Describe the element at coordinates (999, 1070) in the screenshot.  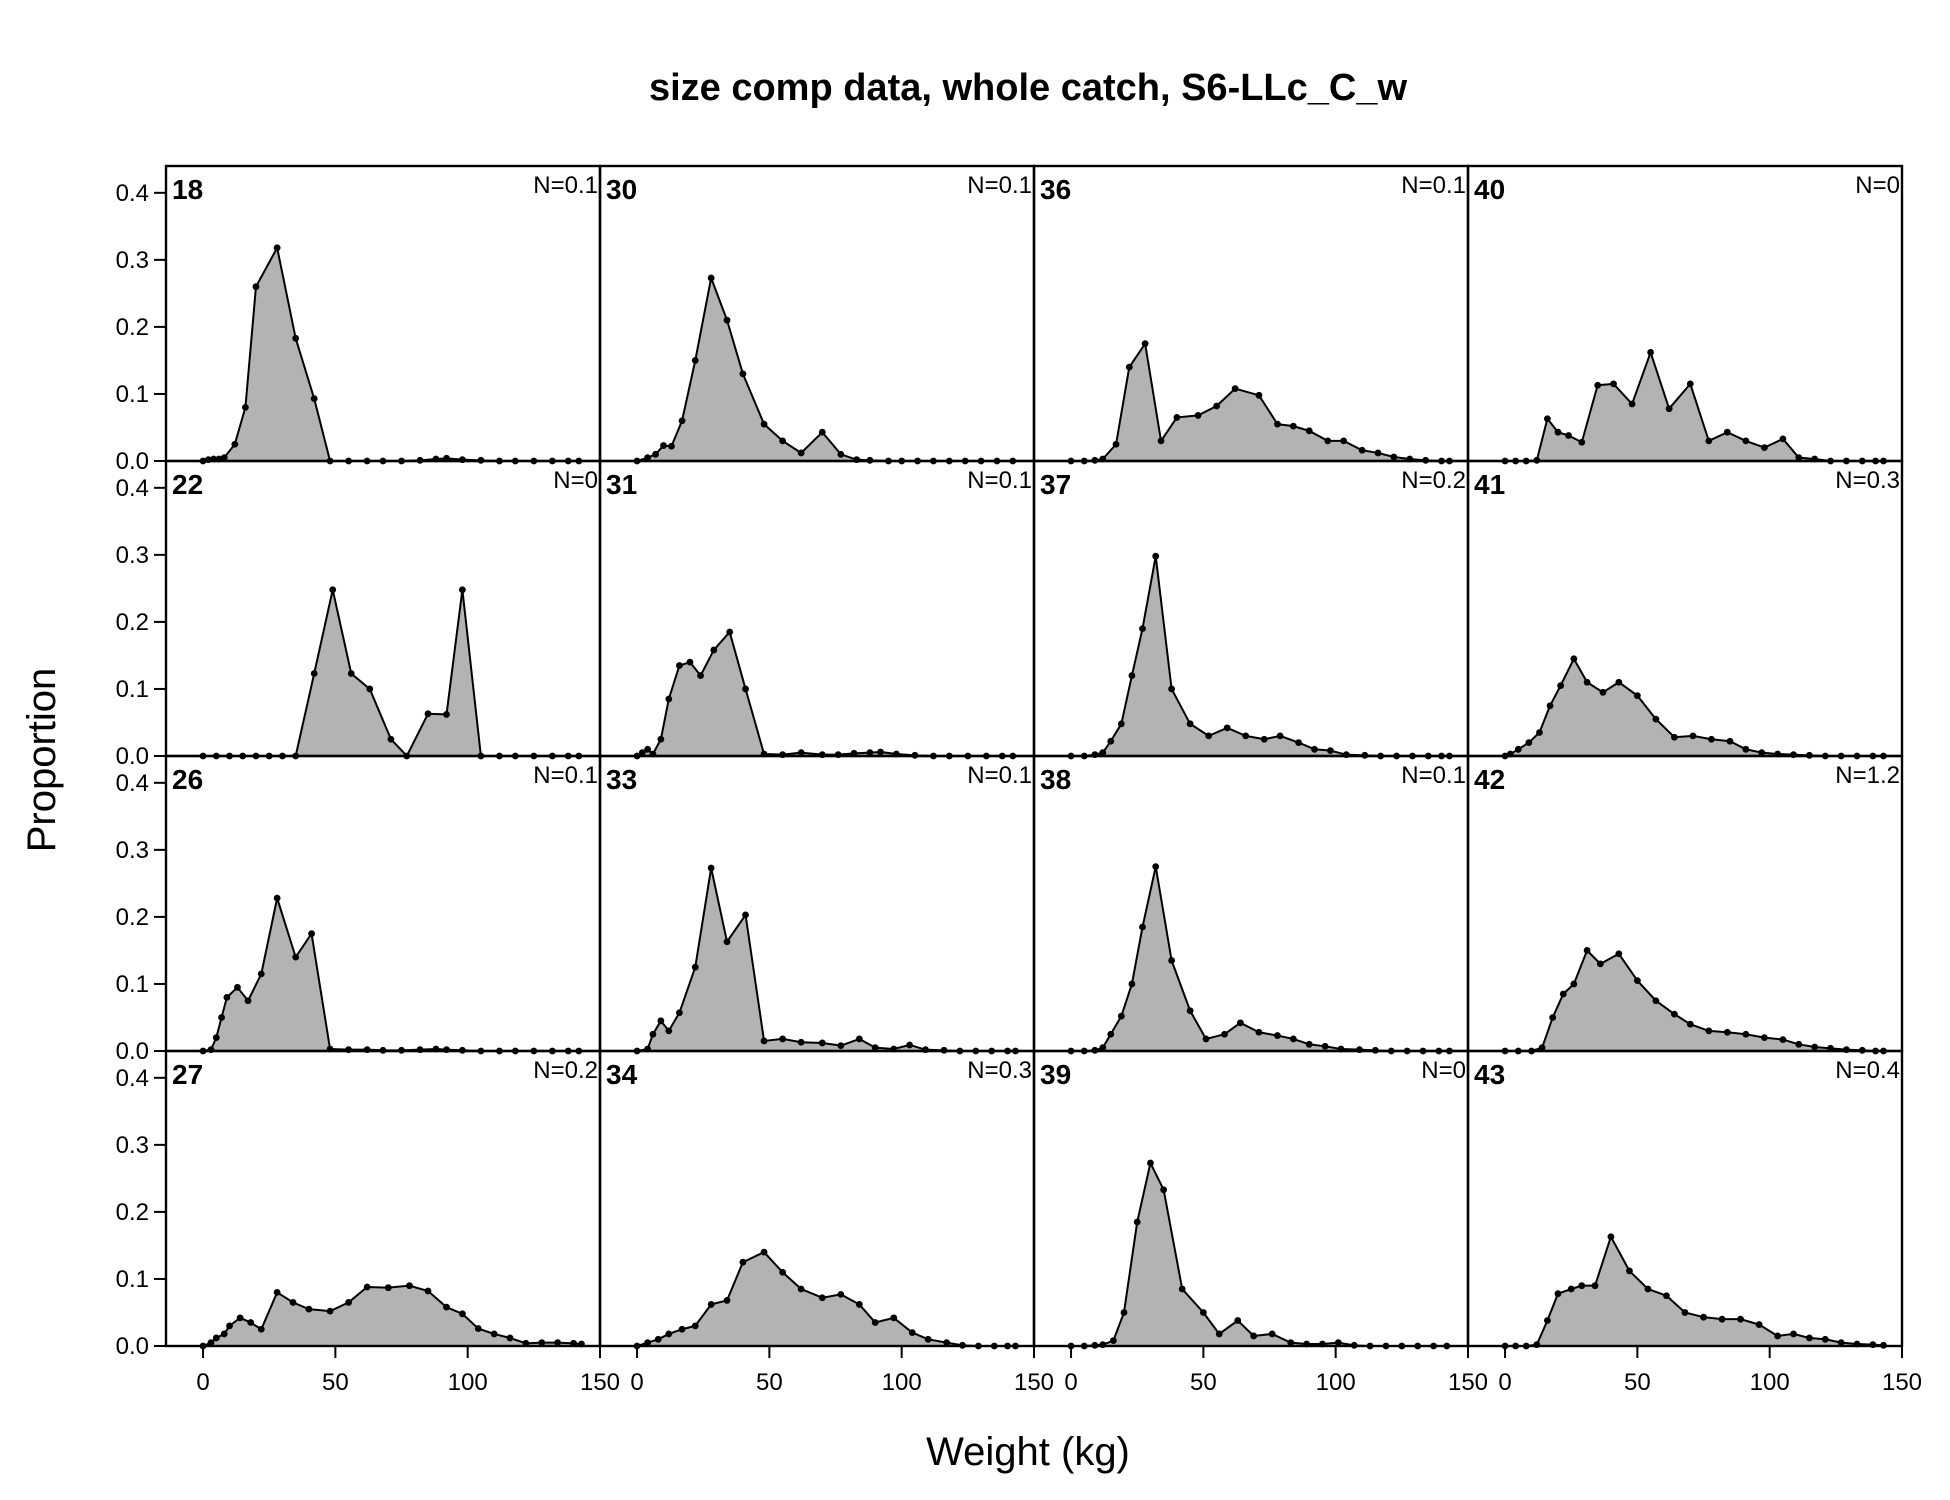
I see `n-label: N=0.3` at that location.